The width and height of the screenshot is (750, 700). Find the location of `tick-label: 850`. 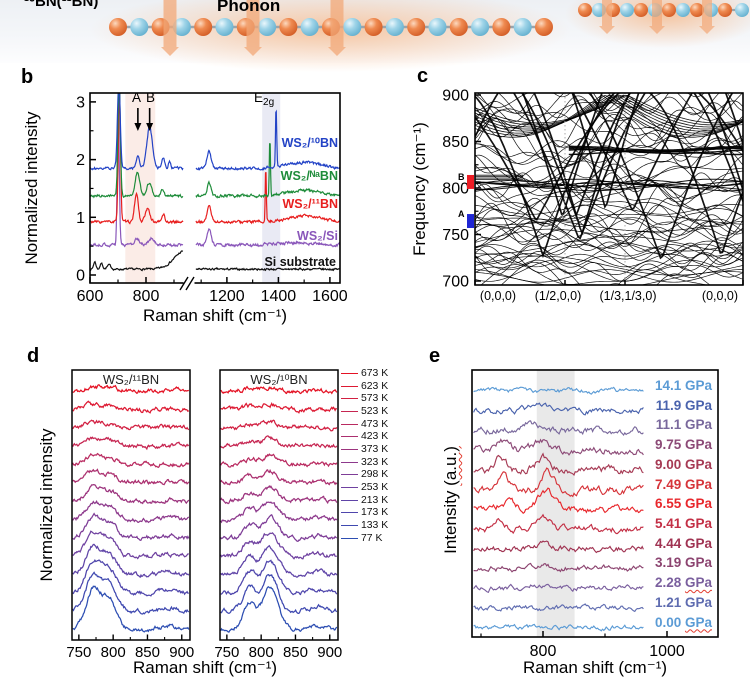

tick-label: 850 is located at coordinates (455, 142).